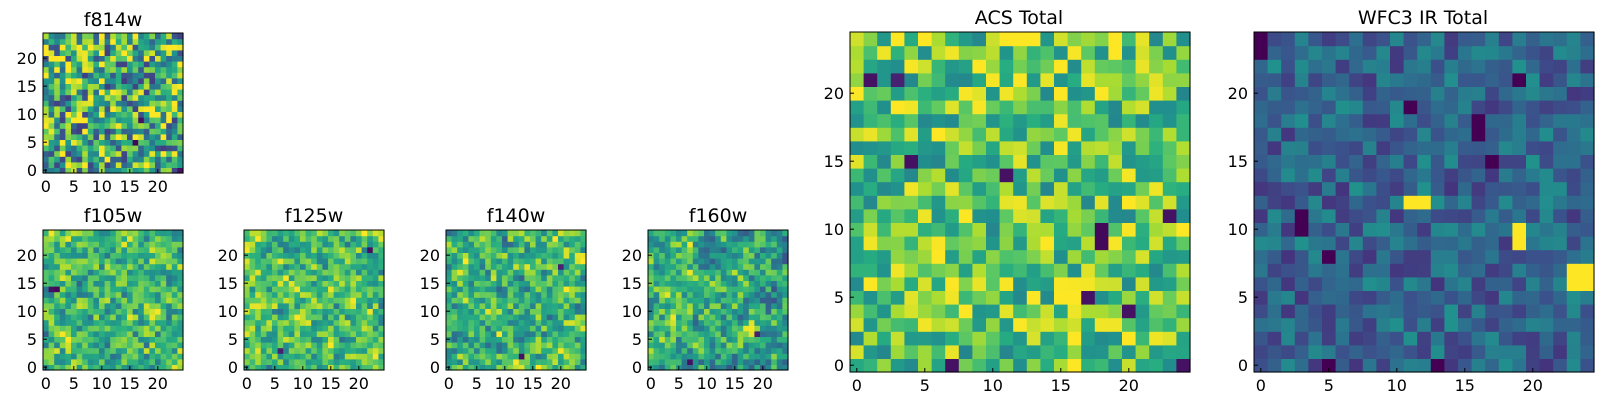 This screenshot has width=1600, height=400. What do you see at coordinates (637, 367) in the screenshot?
I see `y-tick-label: 0` at bounding box center [637, 367].